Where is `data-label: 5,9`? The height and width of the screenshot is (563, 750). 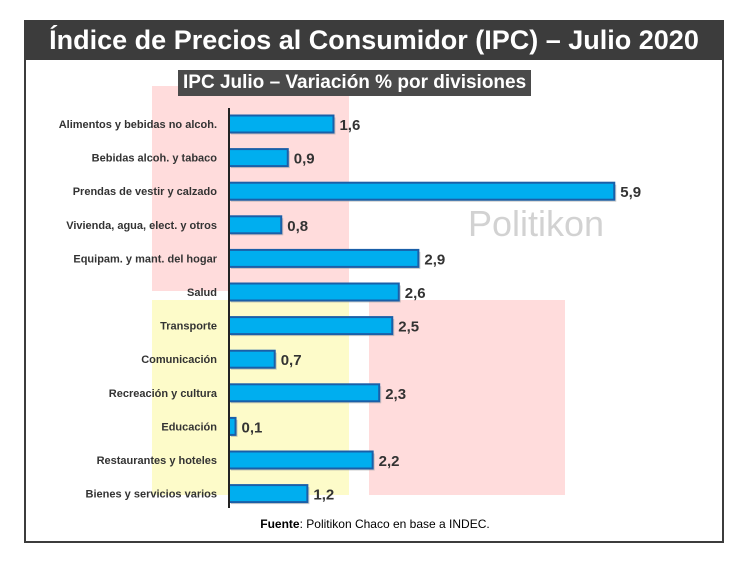 data-label: 5,9 is located at coordinates (630, 192).